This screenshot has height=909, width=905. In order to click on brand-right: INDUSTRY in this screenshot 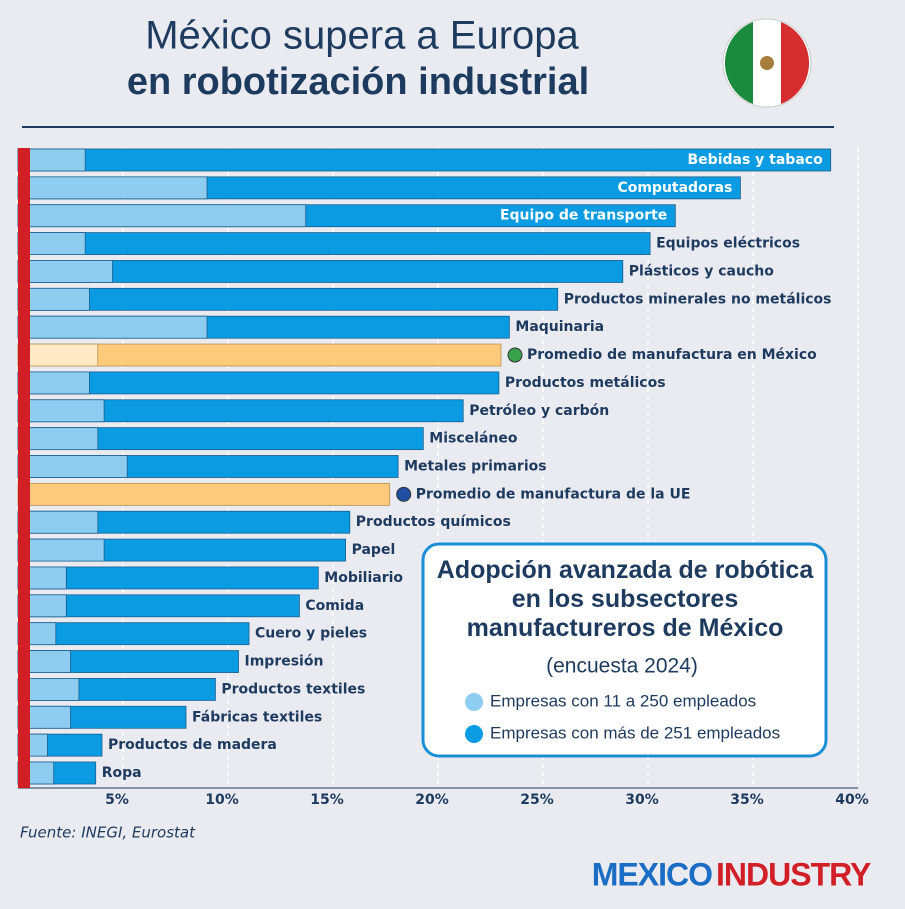, I will do `click(793, 874)`.